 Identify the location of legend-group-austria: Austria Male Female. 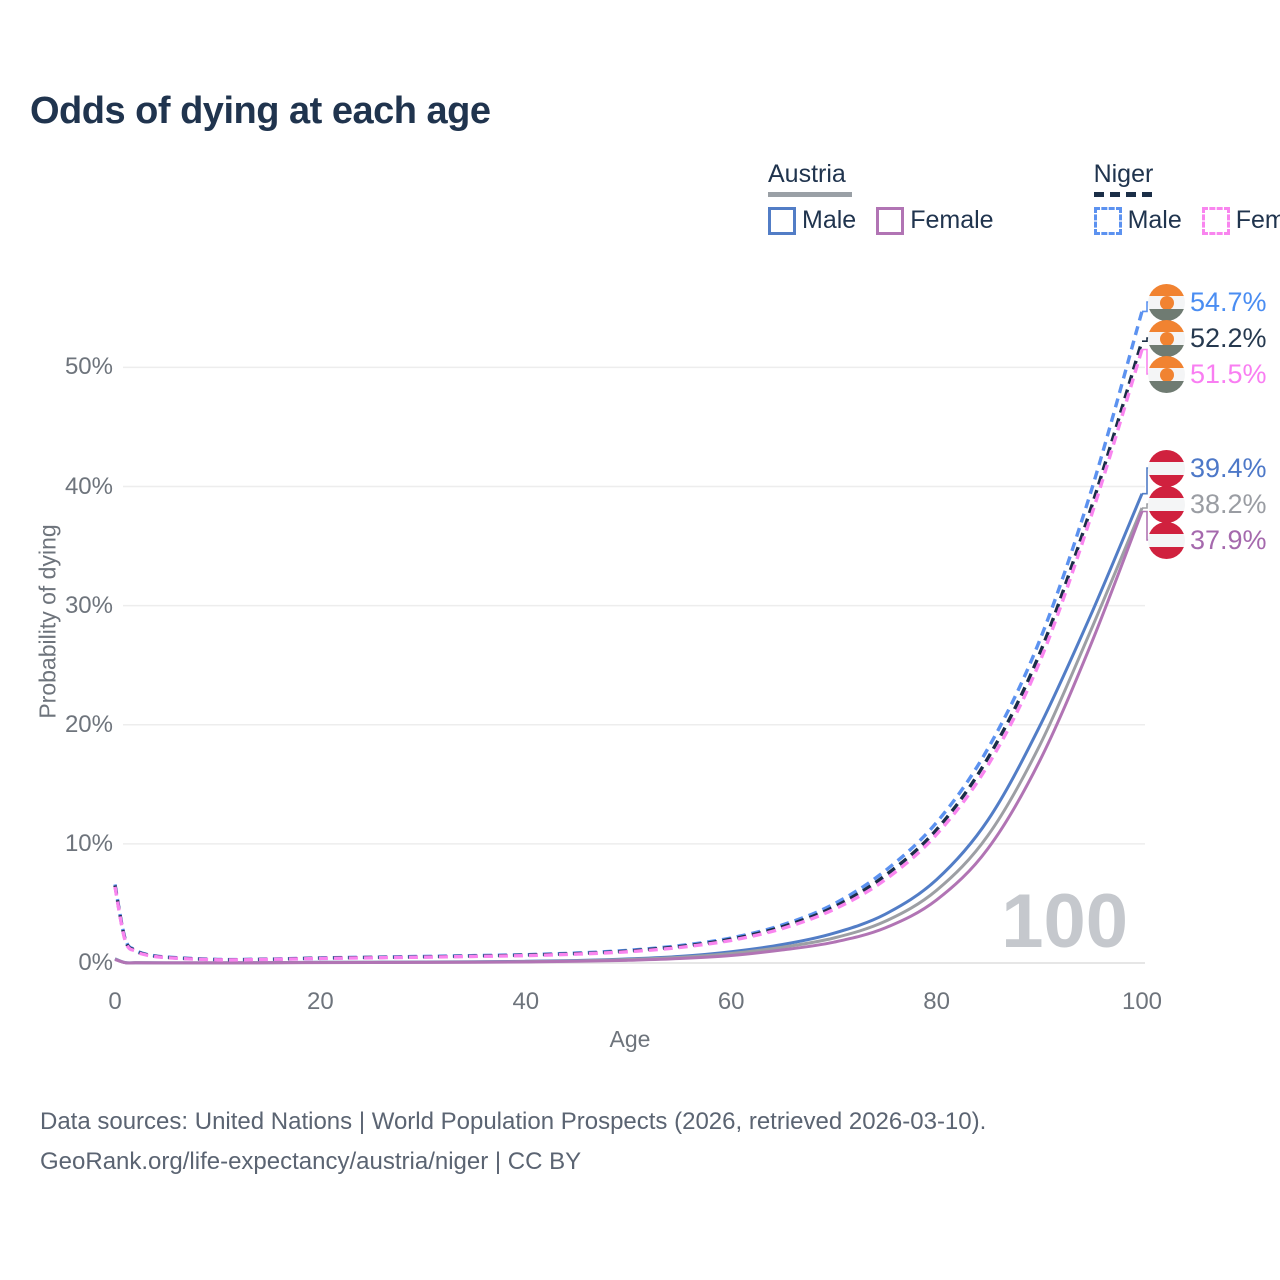
(881, 197).